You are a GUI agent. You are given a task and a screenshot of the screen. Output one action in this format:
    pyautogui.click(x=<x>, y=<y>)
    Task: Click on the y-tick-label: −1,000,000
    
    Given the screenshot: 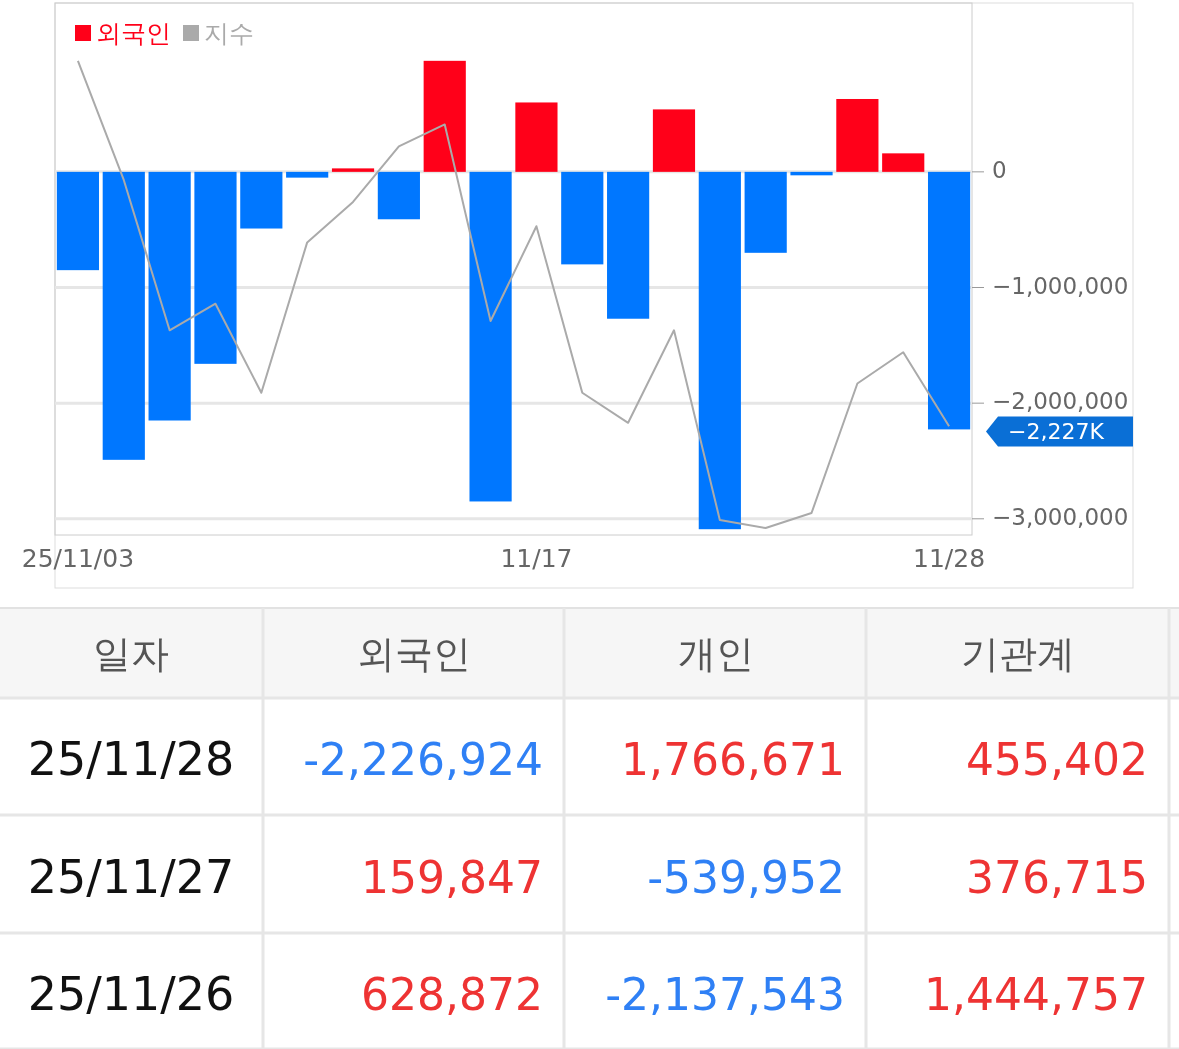 What is the action you would take?
    pyautogui.click(x=1060, y=285)
    